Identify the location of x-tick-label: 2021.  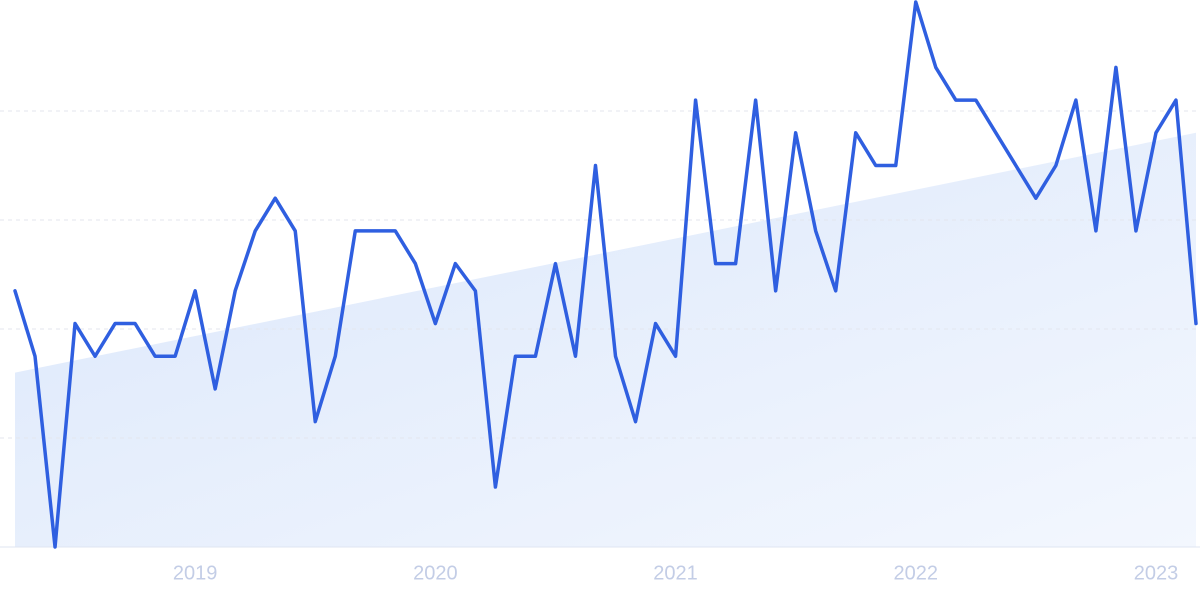
(675, 573).